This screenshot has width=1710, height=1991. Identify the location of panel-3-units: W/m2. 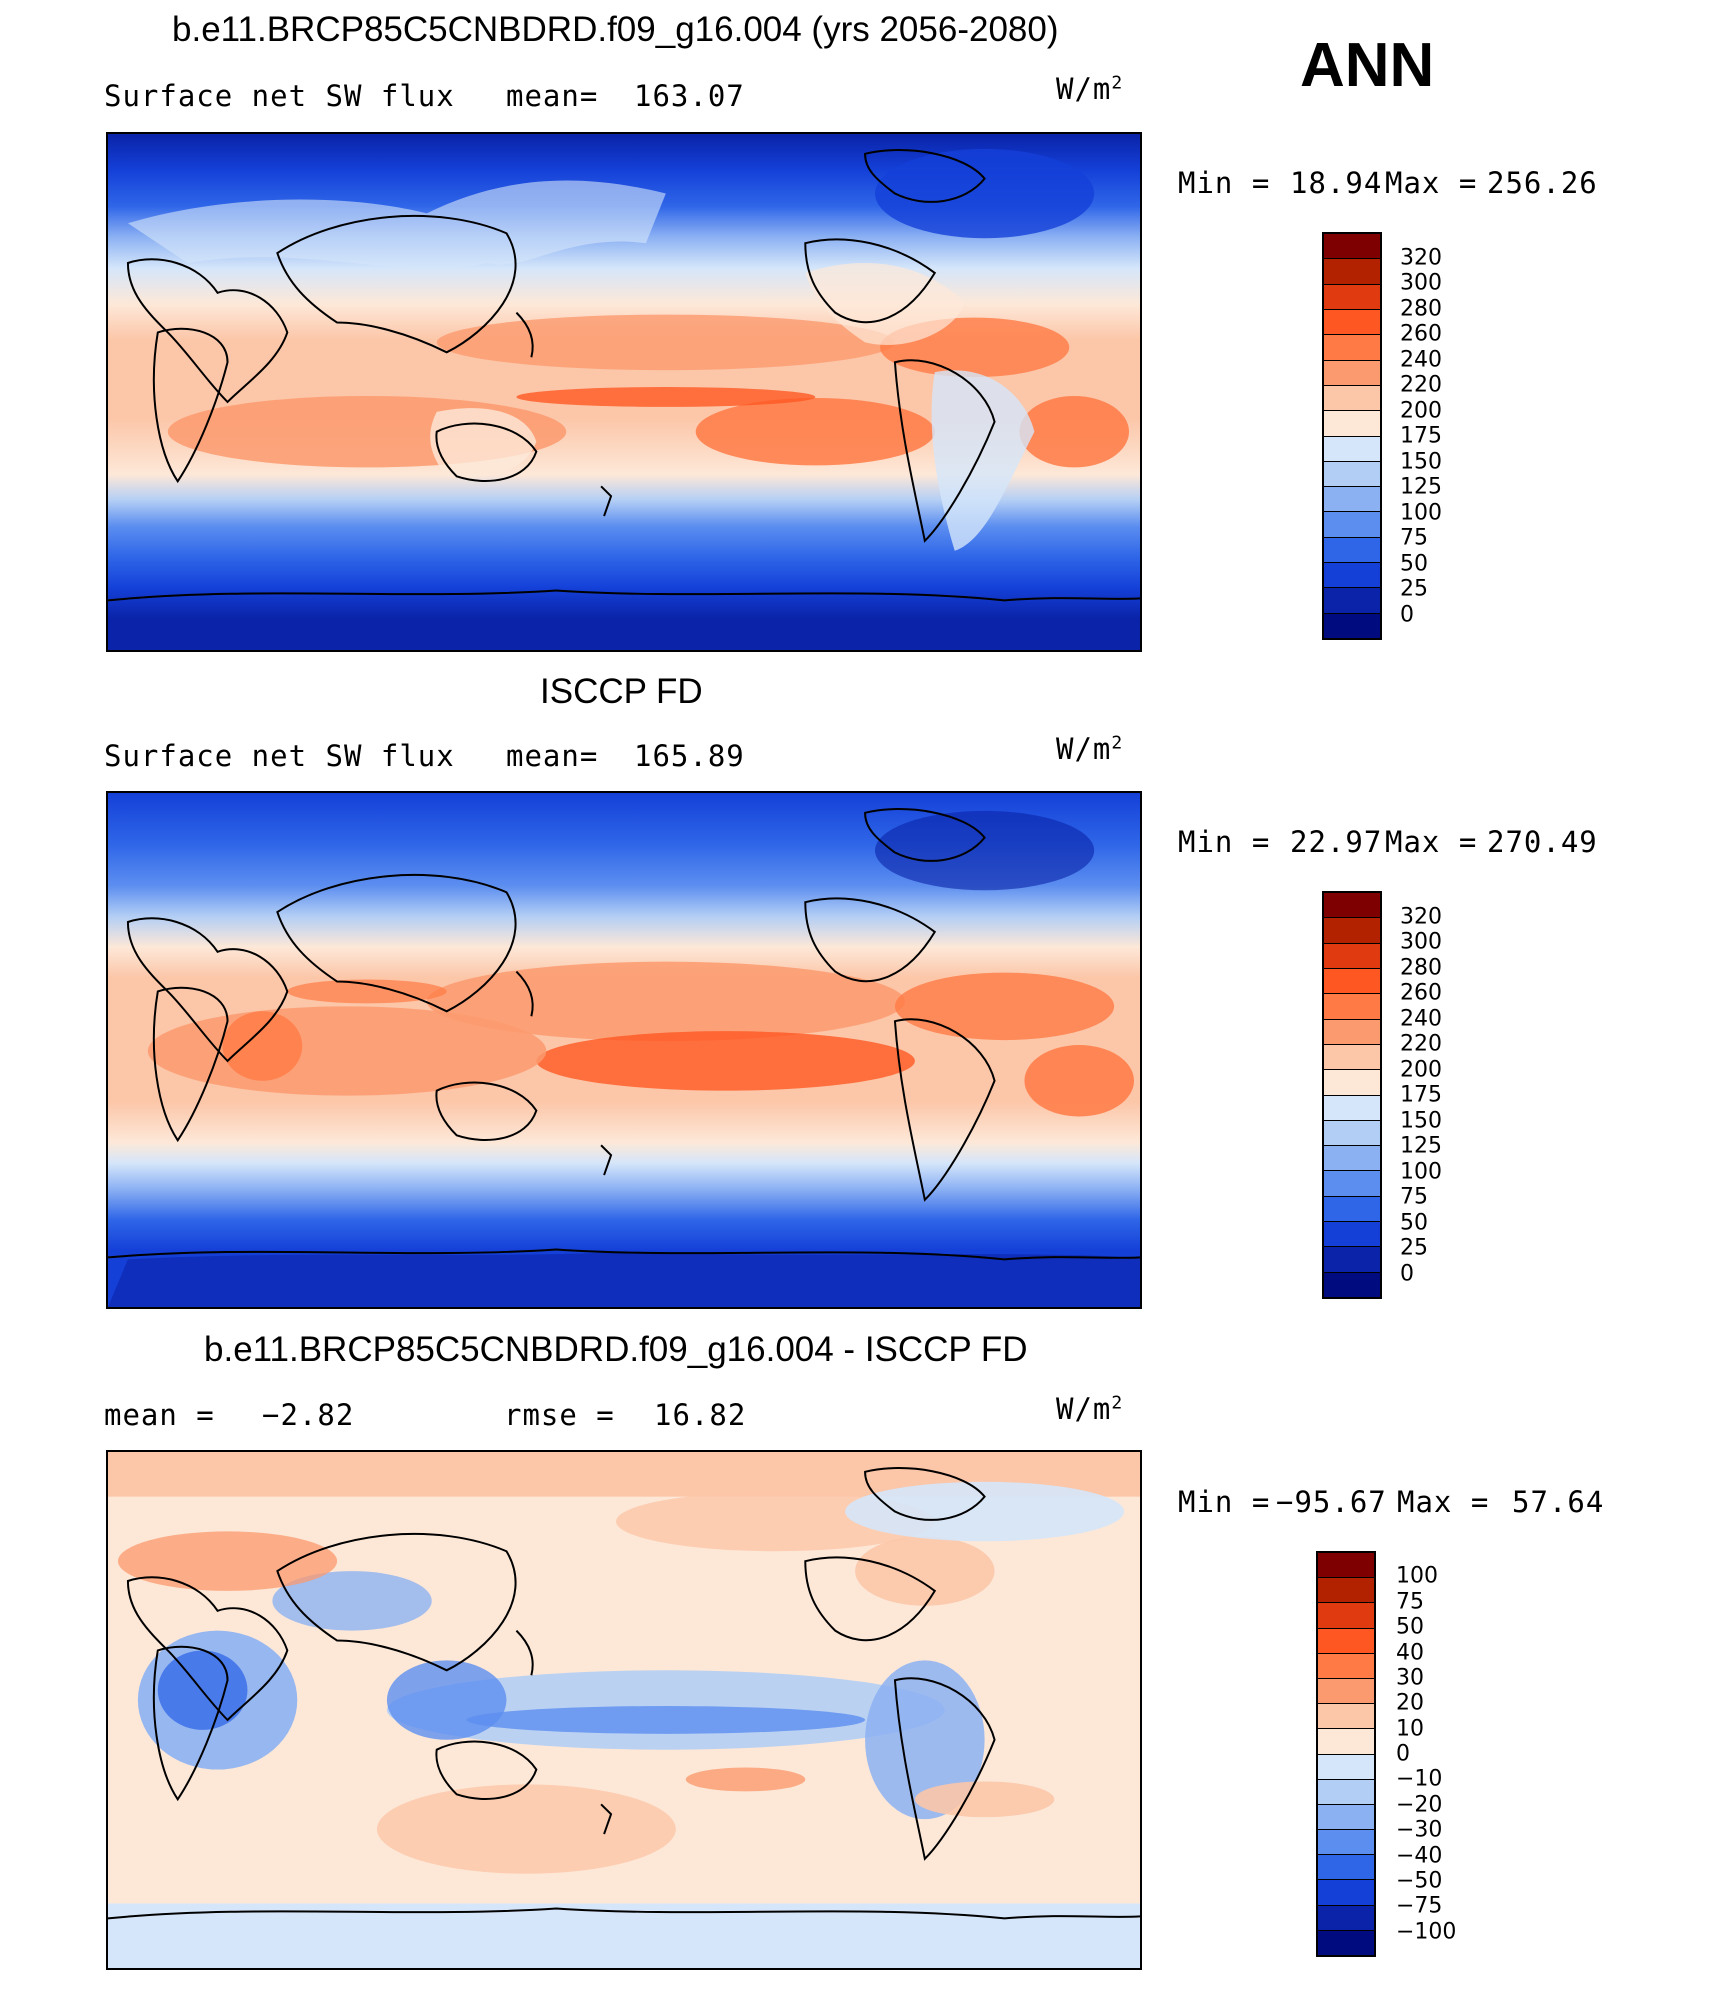
(1090, 1409).